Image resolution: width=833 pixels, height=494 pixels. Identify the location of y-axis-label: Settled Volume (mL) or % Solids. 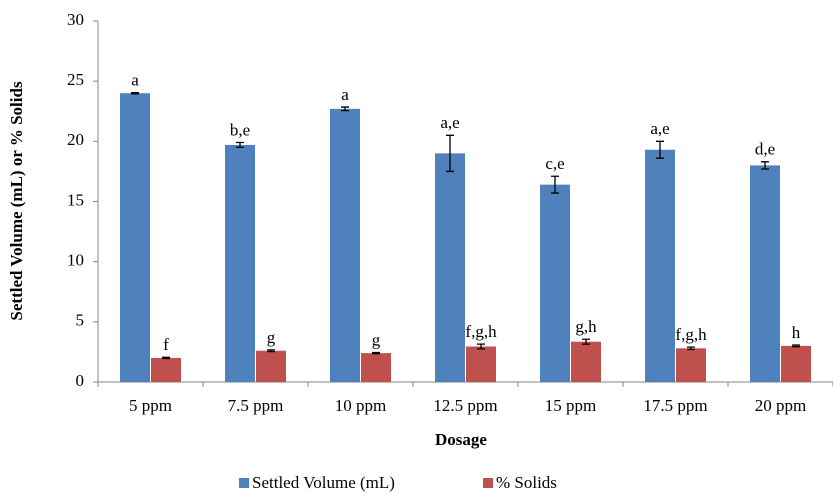
(16, 201).